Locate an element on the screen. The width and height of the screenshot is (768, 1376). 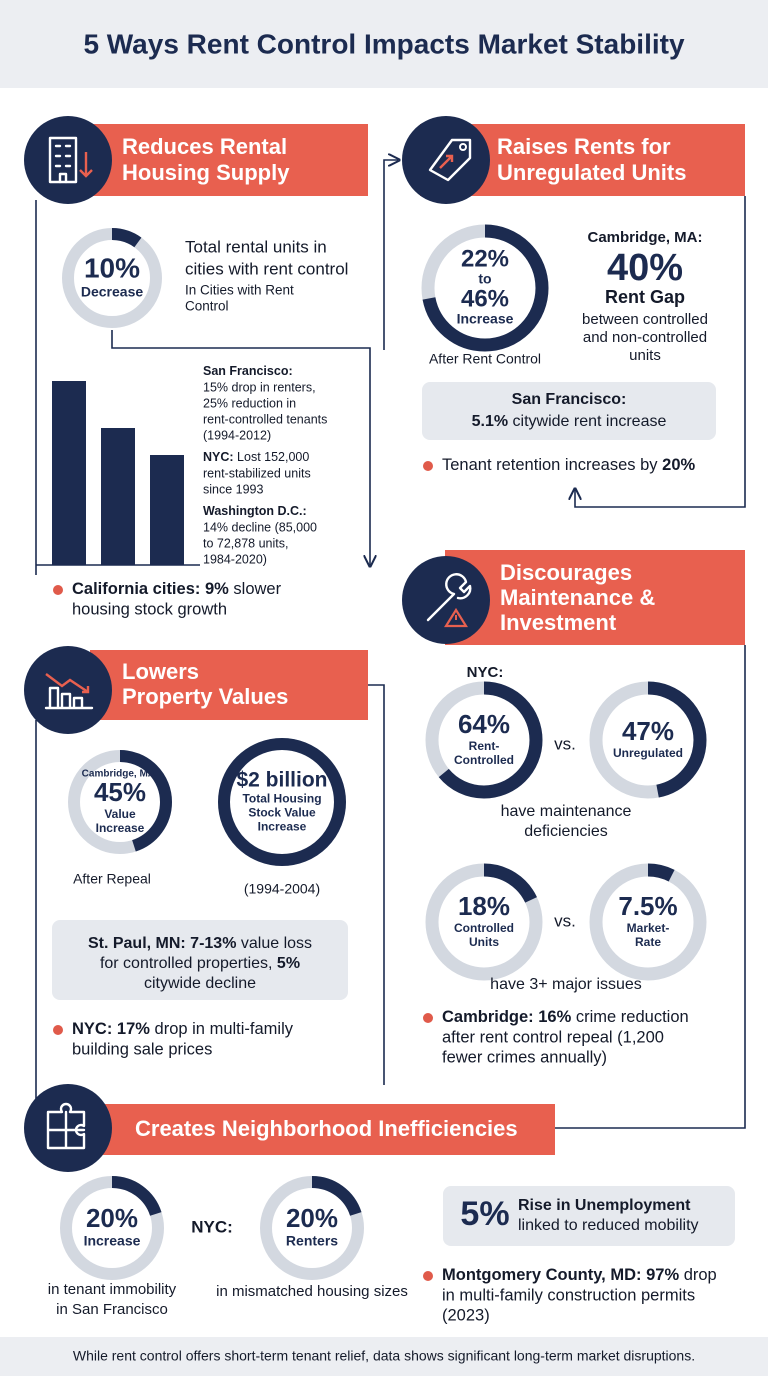
ring-text: Units is located at coordinates (484, 942).